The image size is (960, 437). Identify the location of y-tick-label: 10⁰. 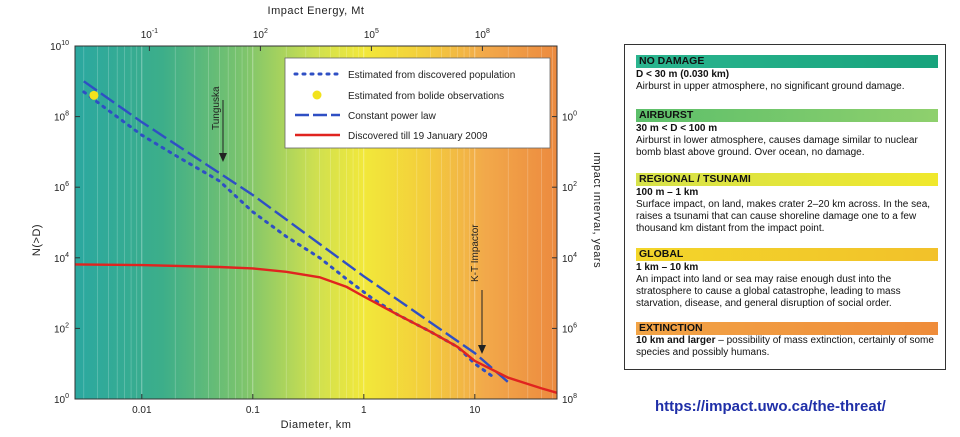
(61, 399).